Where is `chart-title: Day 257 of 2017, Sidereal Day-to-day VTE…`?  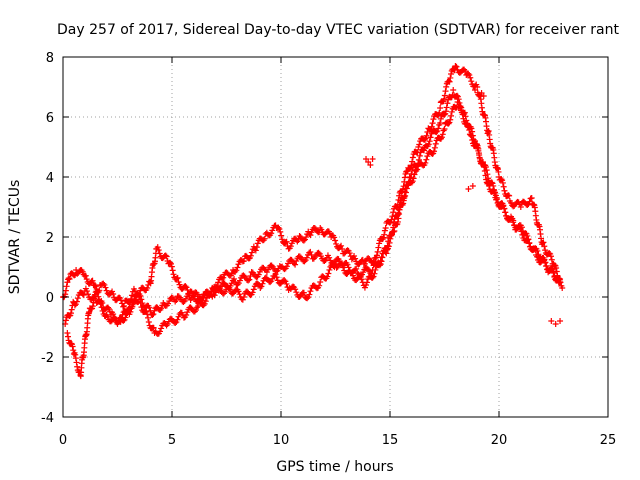
chart-title: Day 257 of 2017, Sidereal Day-to-day VTE… is located at coordinates (338, 30).